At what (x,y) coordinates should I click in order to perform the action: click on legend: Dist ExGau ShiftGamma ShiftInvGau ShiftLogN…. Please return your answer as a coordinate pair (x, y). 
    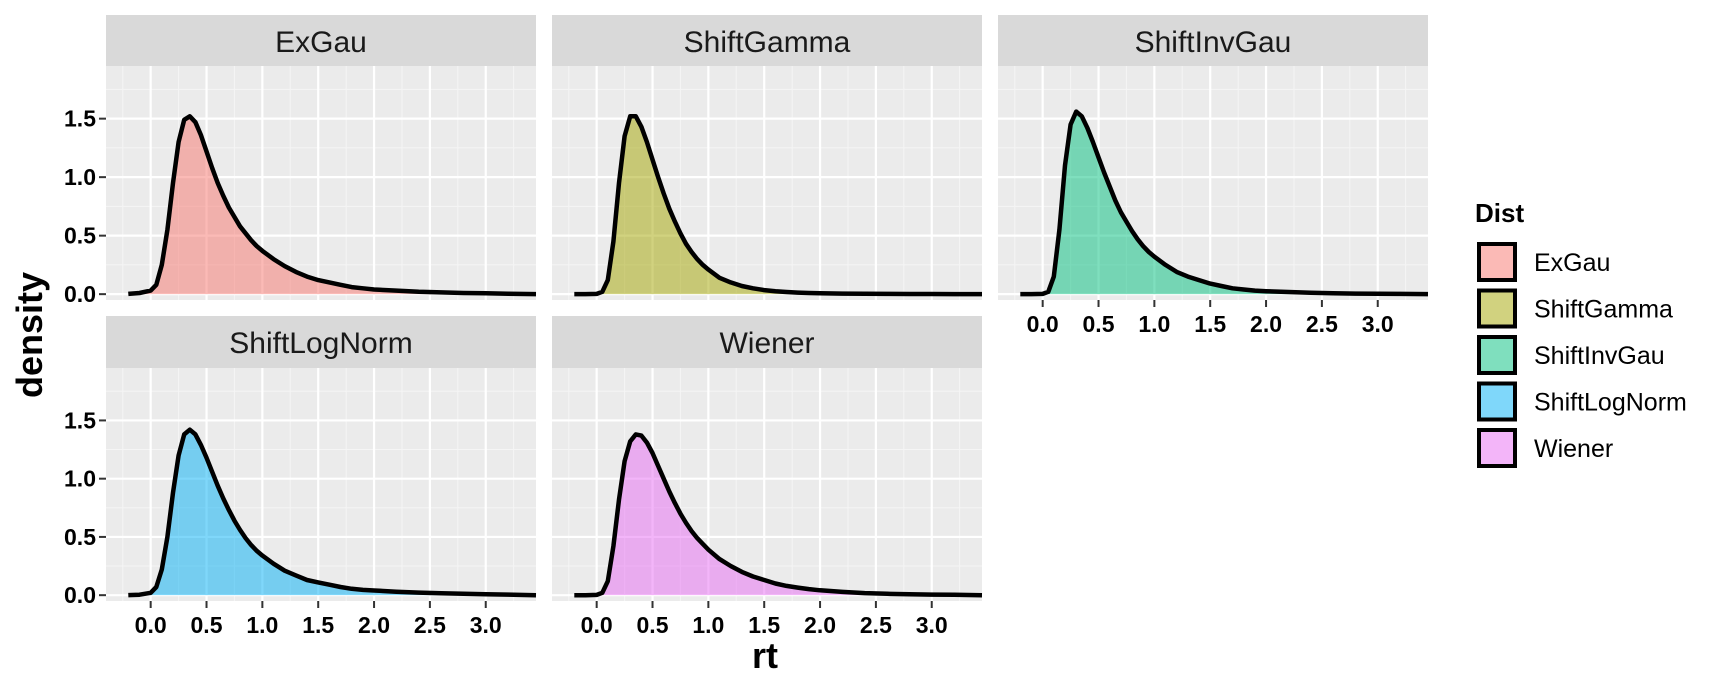
    Looking at the image, I should click on (1581, 333).